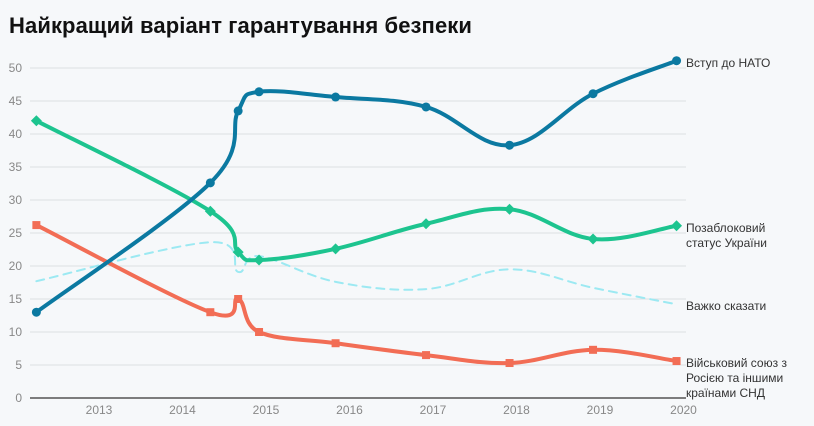 This screenshot has width=814, height=426. Describe the element at coordinates (16, 167) in the screenshot. I see `y-tick-label: 35` at that location.